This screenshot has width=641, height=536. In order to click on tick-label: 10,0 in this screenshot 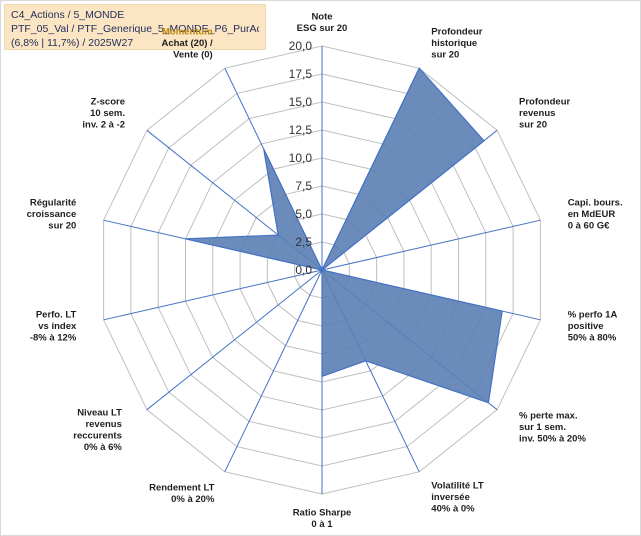, I will do `click(301, 158)`.